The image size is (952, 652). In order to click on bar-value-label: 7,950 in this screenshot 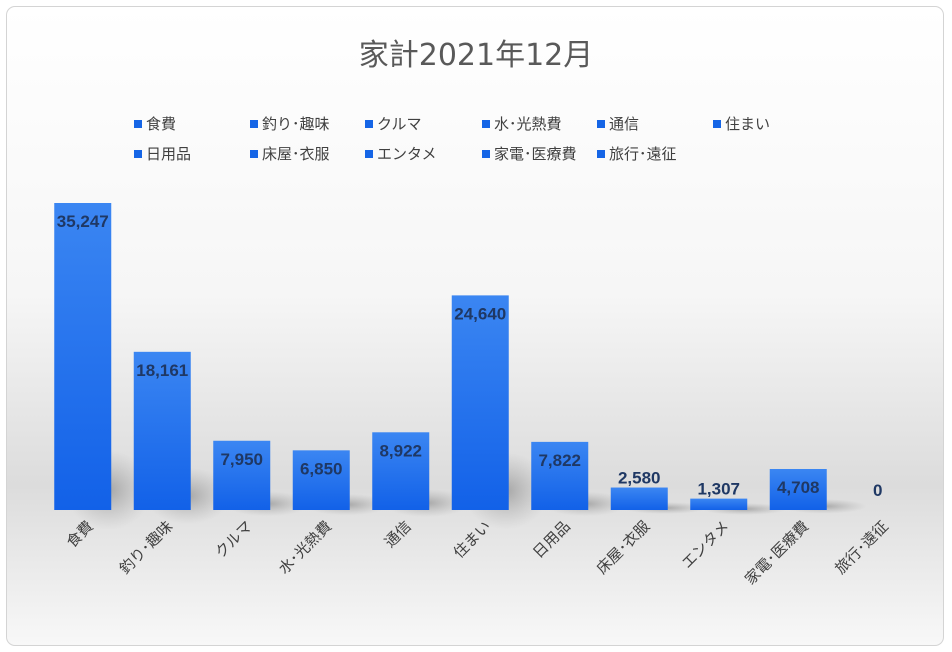, I will do `click(241, 459)`.